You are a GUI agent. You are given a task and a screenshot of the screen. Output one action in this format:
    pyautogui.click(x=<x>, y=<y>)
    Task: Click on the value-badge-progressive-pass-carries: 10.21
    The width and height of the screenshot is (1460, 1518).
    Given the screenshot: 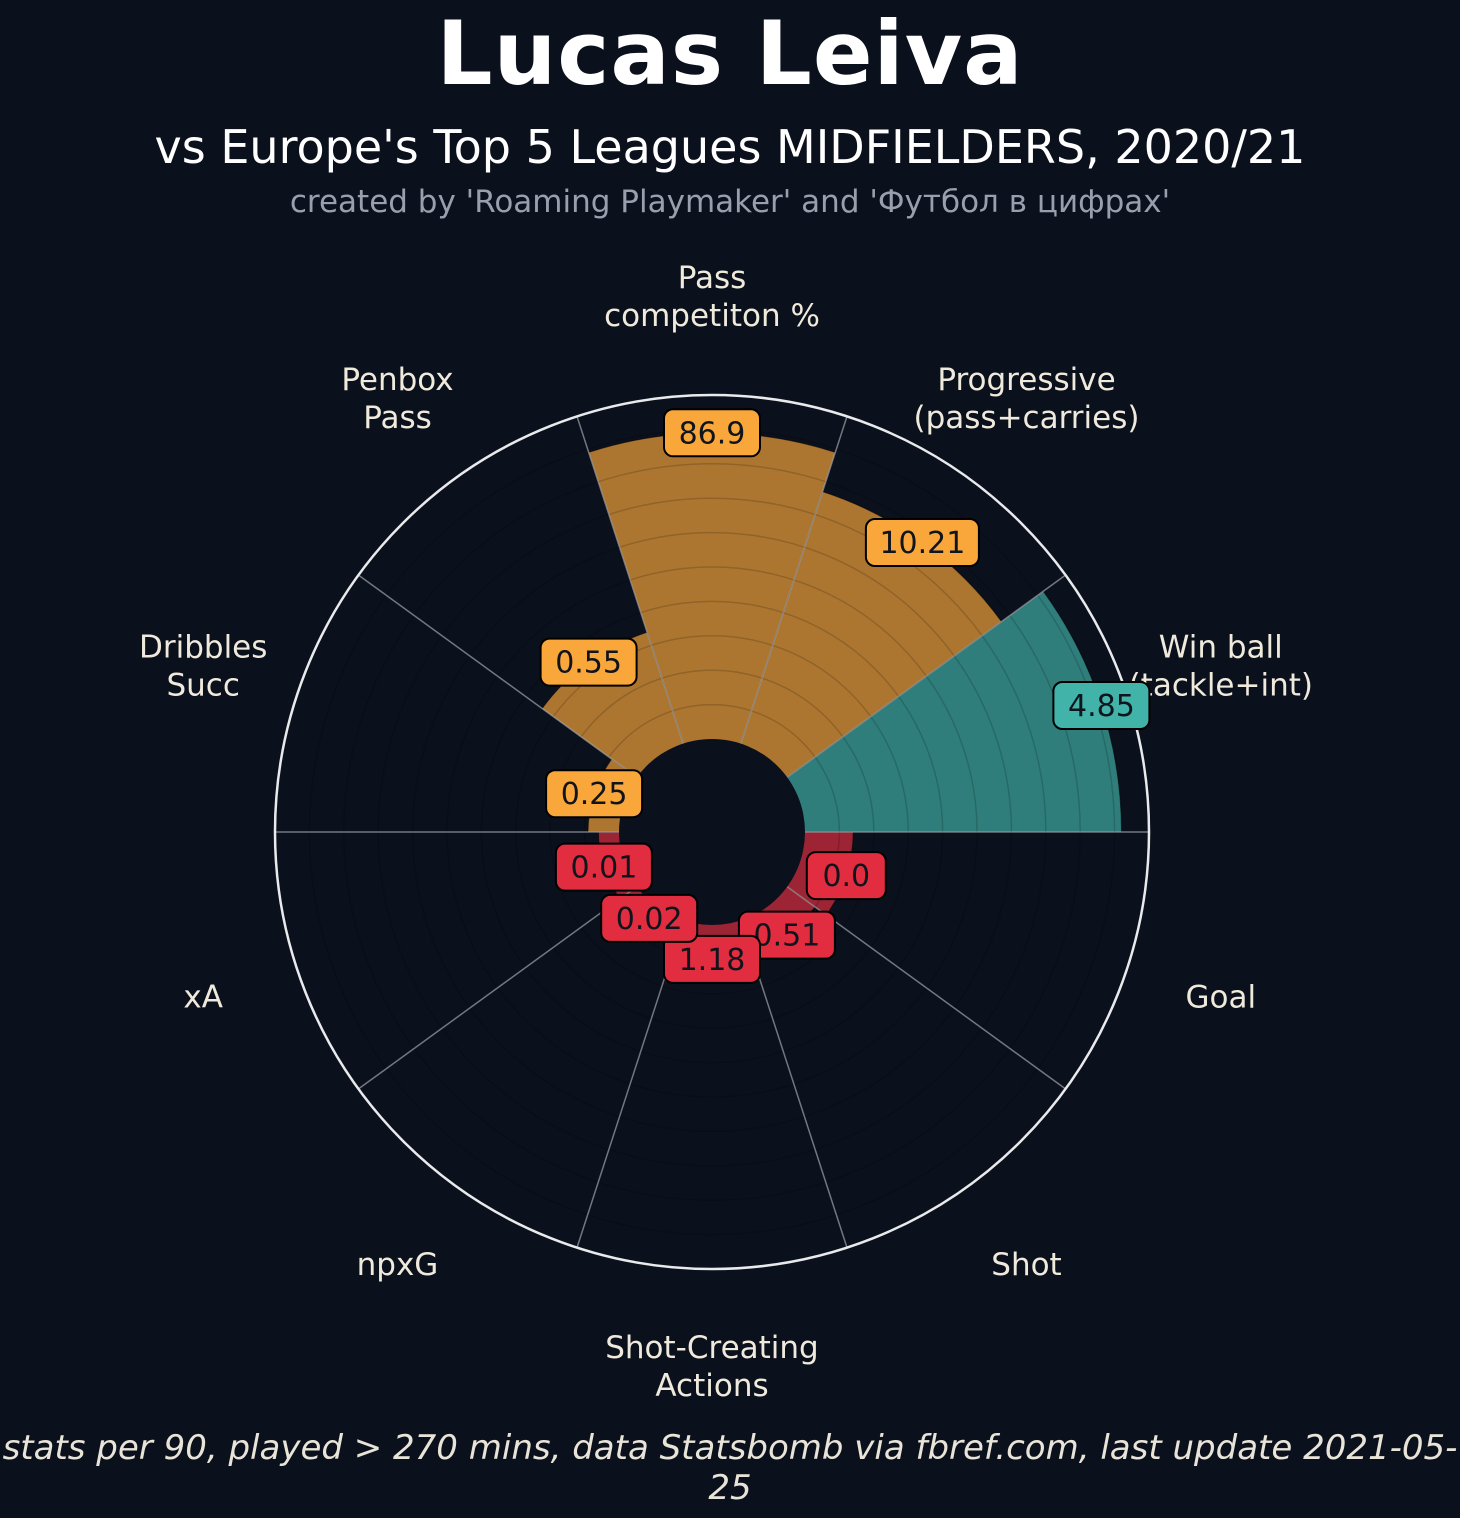 What is the action you would take?
    pyautogui.click(x=922, y=542)
    